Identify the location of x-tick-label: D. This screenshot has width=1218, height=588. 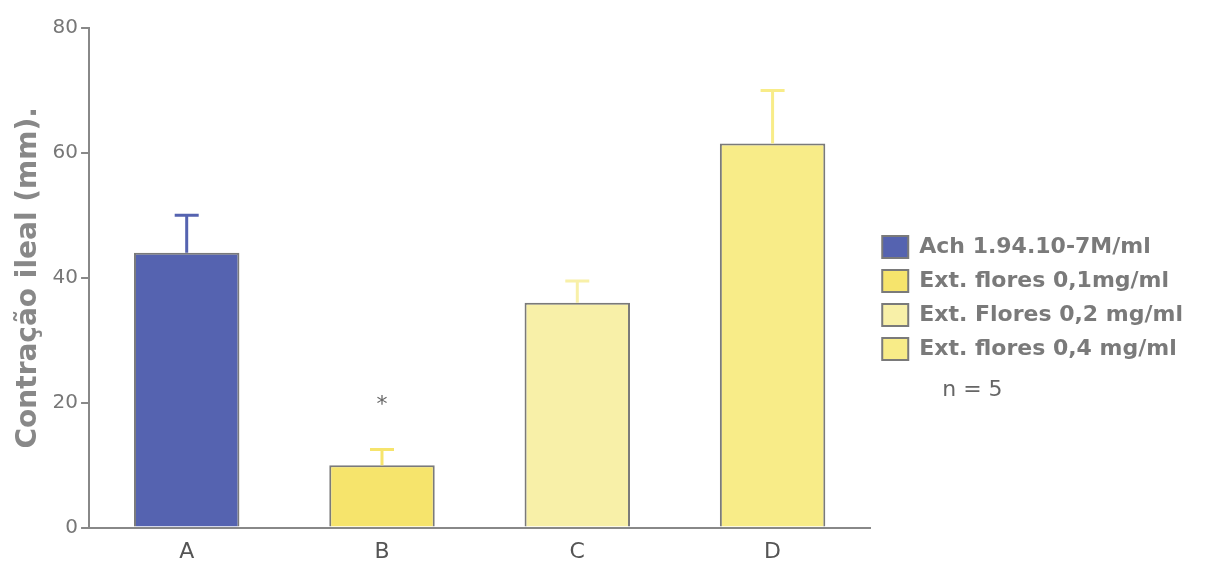
(773, 550).